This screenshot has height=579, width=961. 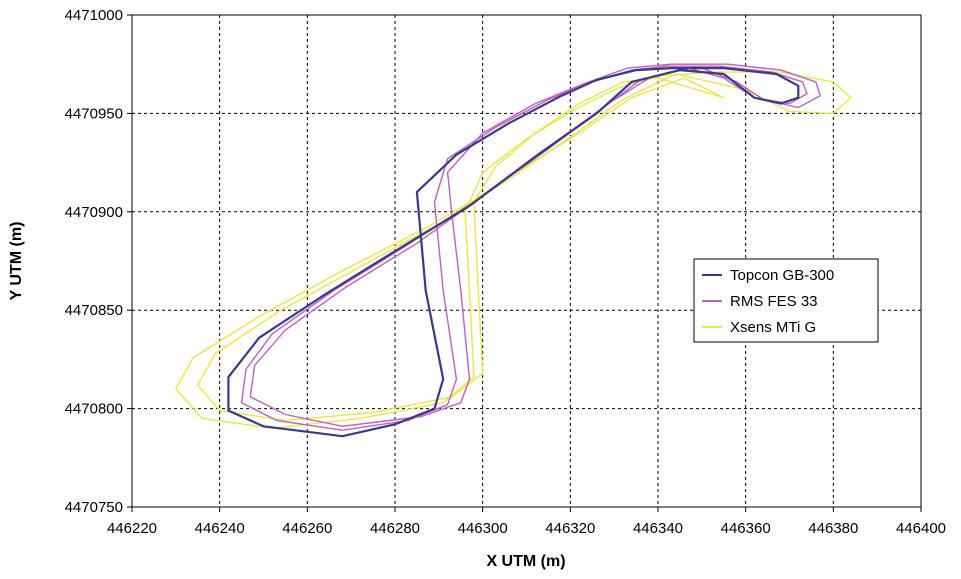 I want to click on x-axis-title: X UTM (m), so click(x=525, y=561).